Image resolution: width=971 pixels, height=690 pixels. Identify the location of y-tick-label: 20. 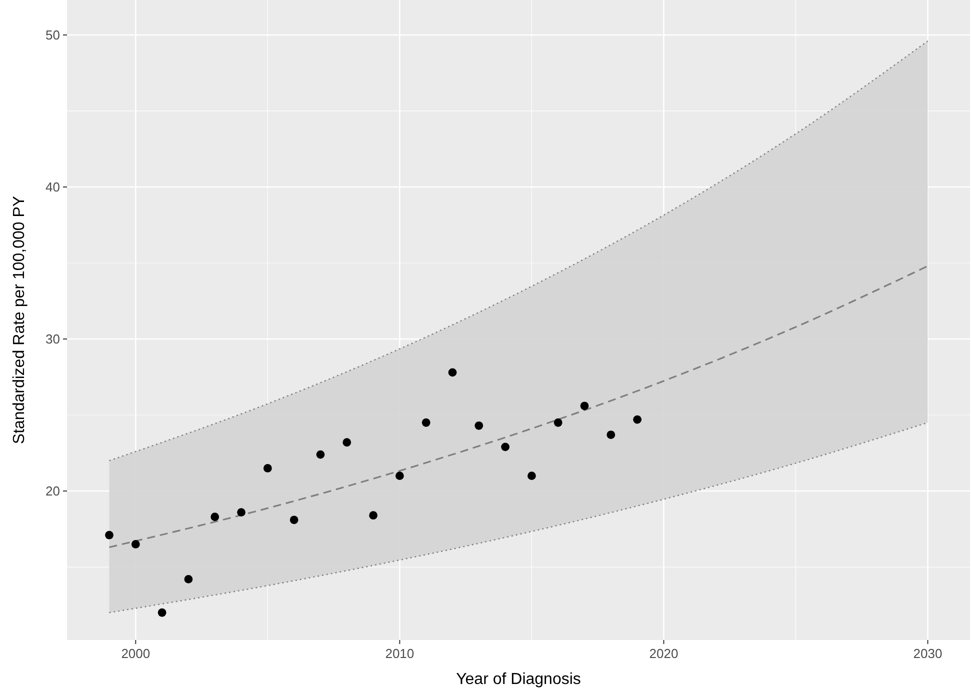
(53, 491).